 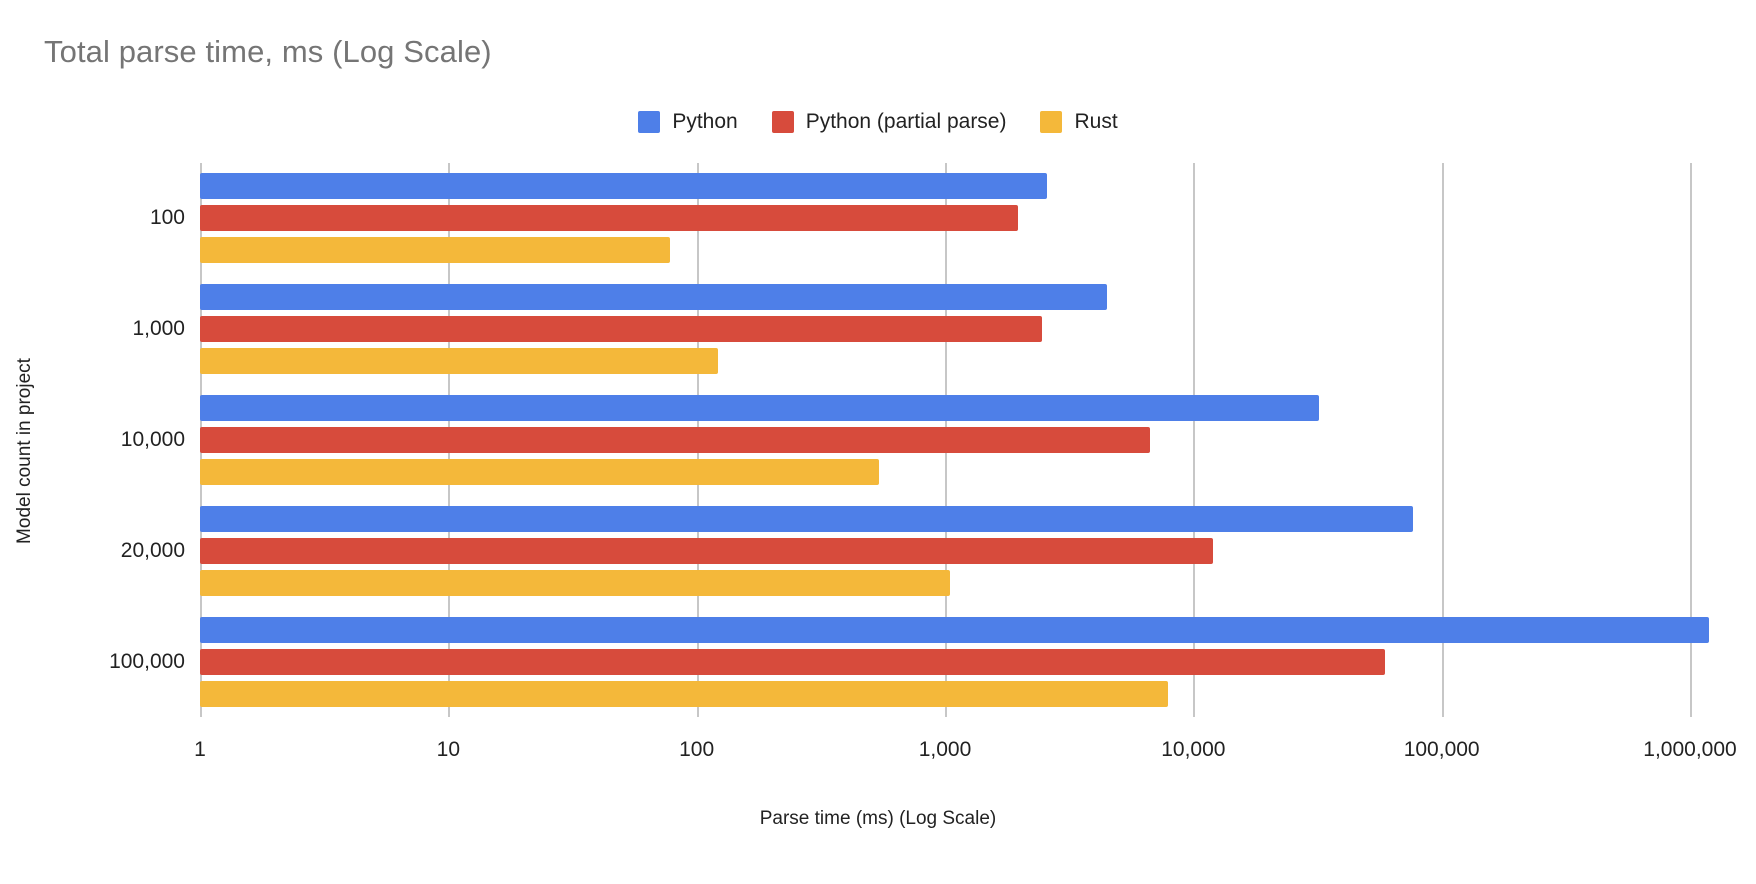 I want to click on legend-item: Python, so click(x=688, y=122).